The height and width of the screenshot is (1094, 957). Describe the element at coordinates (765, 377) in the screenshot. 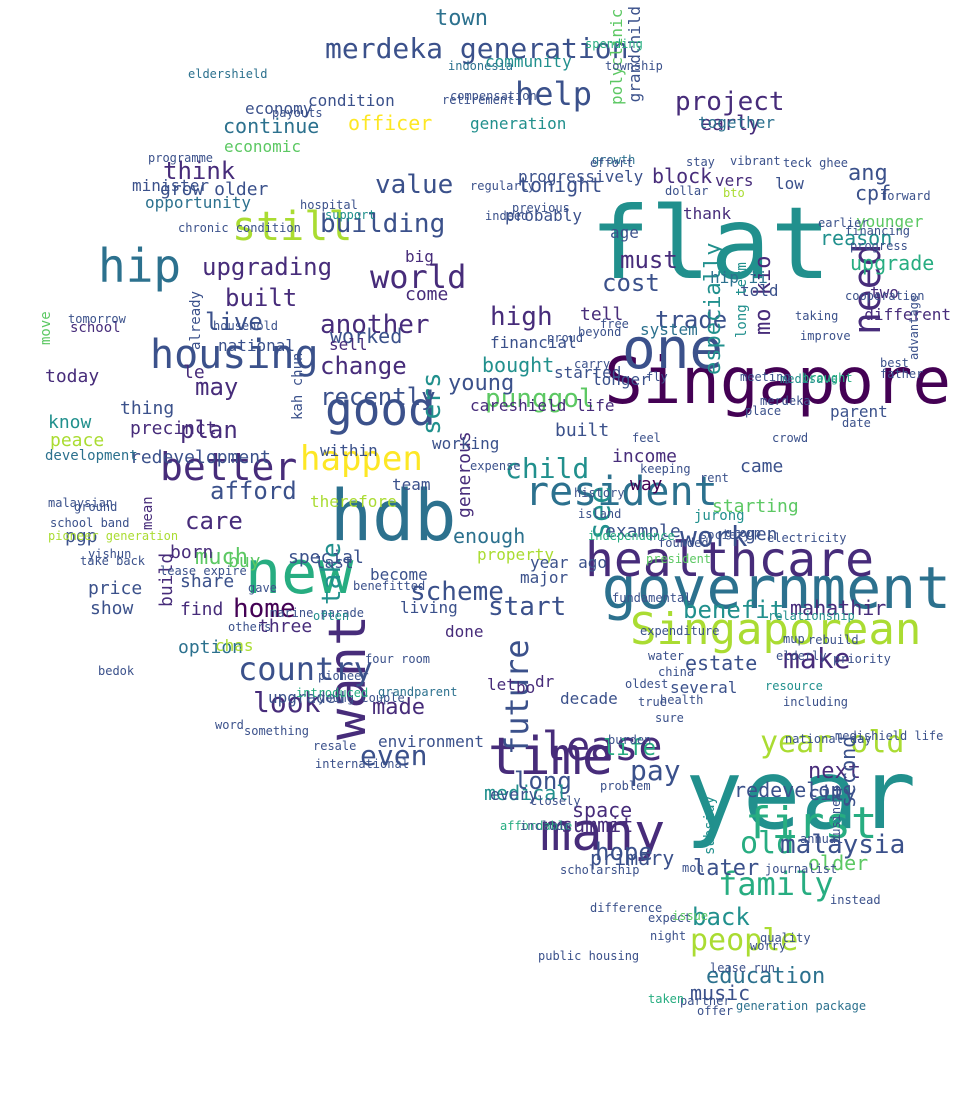

I see `word-meeting: meeting` at that location.